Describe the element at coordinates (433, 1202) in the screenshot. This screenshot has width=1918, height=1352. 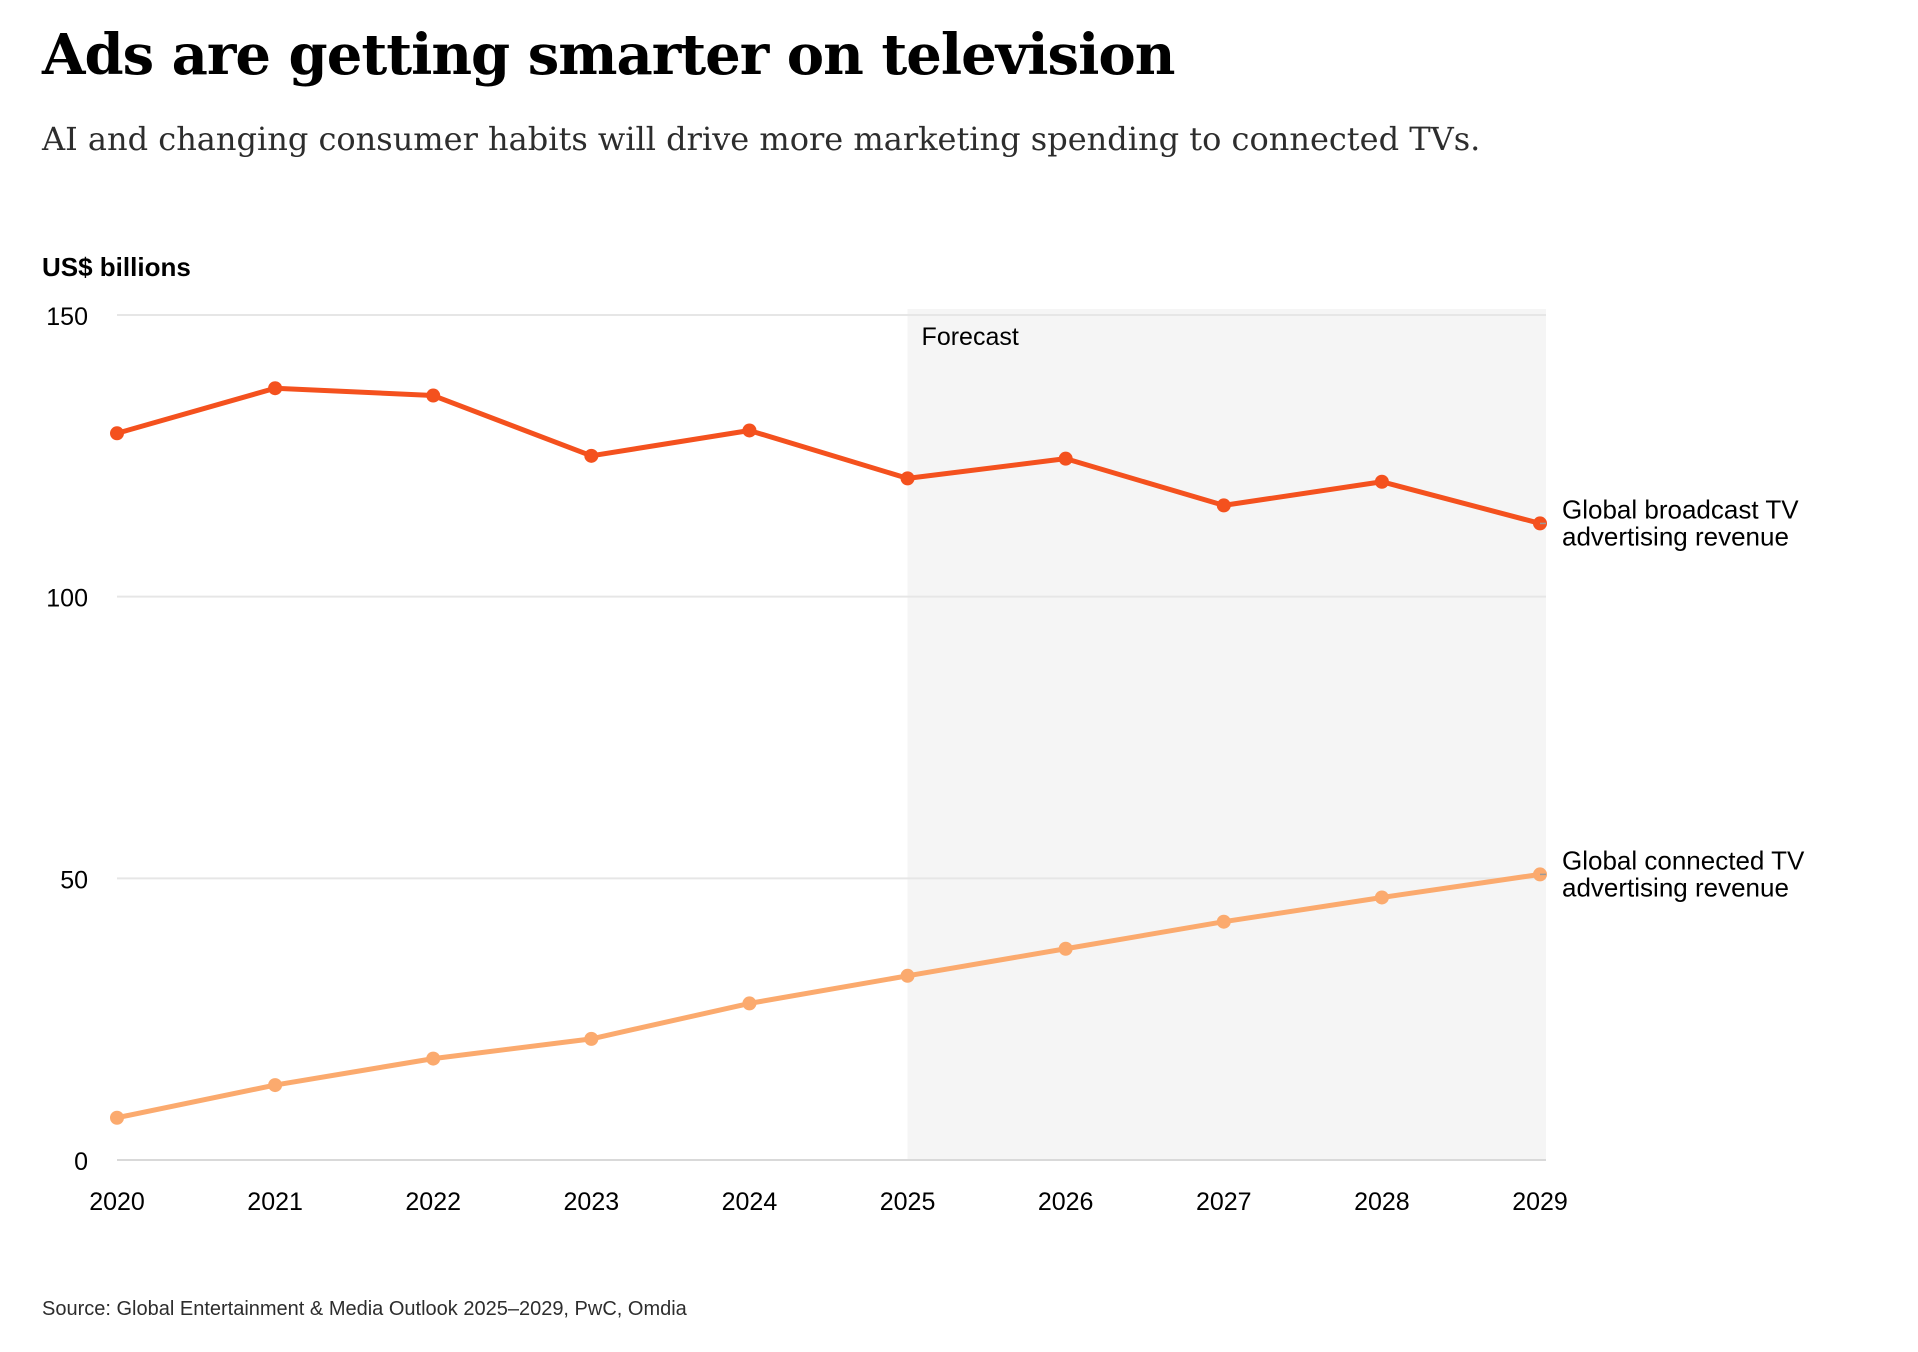
I see `x-tick-label: 2022` at that location.